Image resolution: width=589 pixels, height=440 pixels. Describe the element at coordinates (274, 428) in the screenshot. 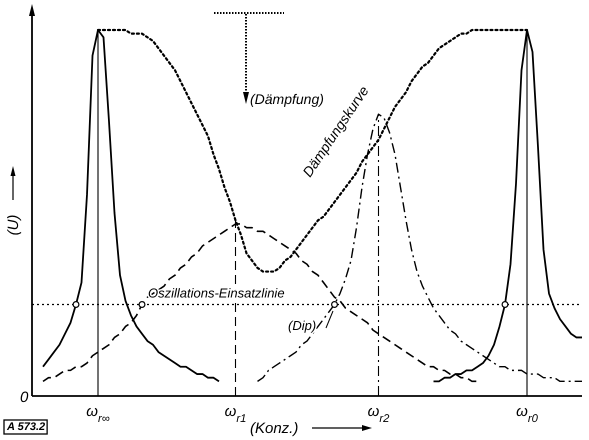

I see `x-axis-title: (Konz.)` at that location.